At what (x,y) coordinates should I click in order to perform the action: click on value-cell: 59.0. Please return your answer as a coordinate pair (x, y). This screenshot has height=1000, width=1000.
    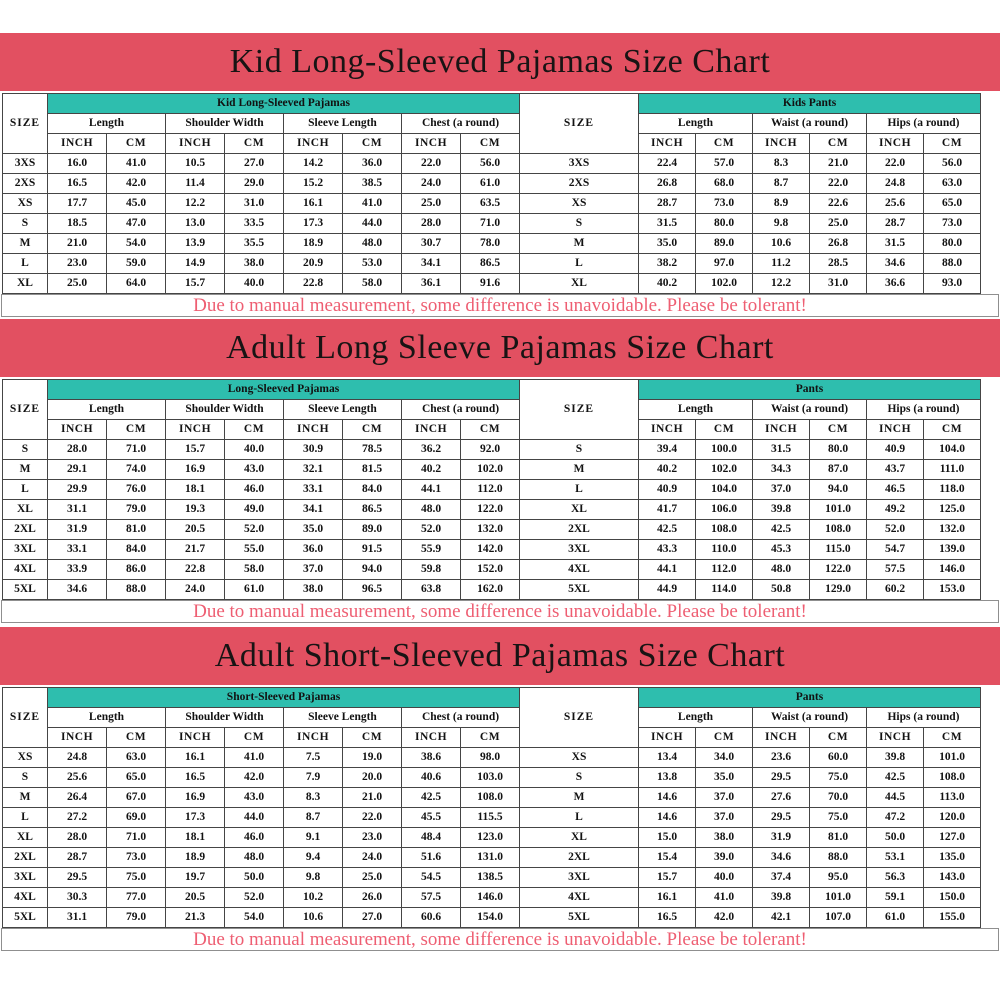
    Looking at the image, I should click on (136, 263).